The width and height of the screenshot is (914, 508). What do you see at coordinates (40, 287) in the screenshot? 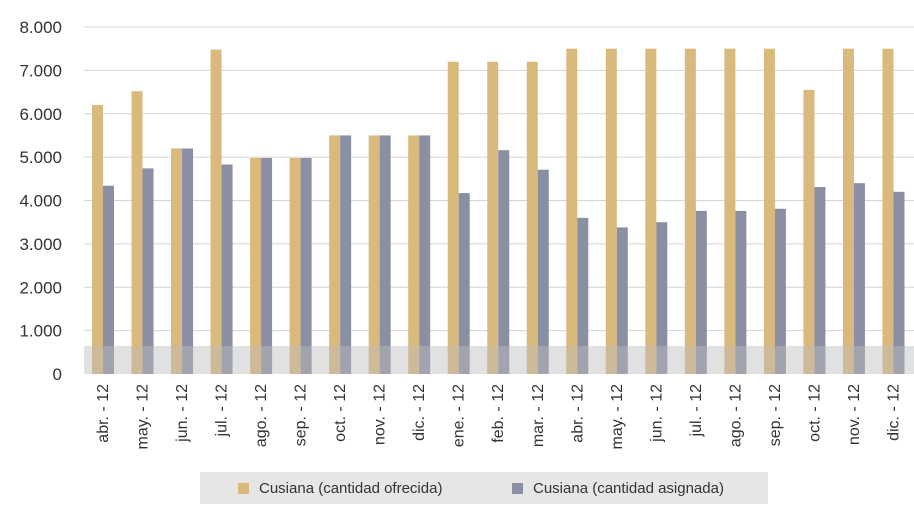
I see `y-tick-label: 2.000` at bounding box center [40, 287].